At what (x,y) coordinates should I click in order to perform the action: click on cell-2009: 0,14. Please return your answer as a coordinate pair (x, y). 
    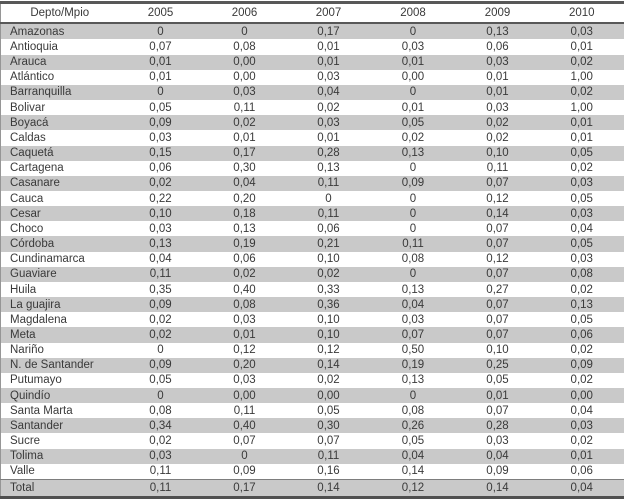
    Looking at the image, I should click on (498, 213).